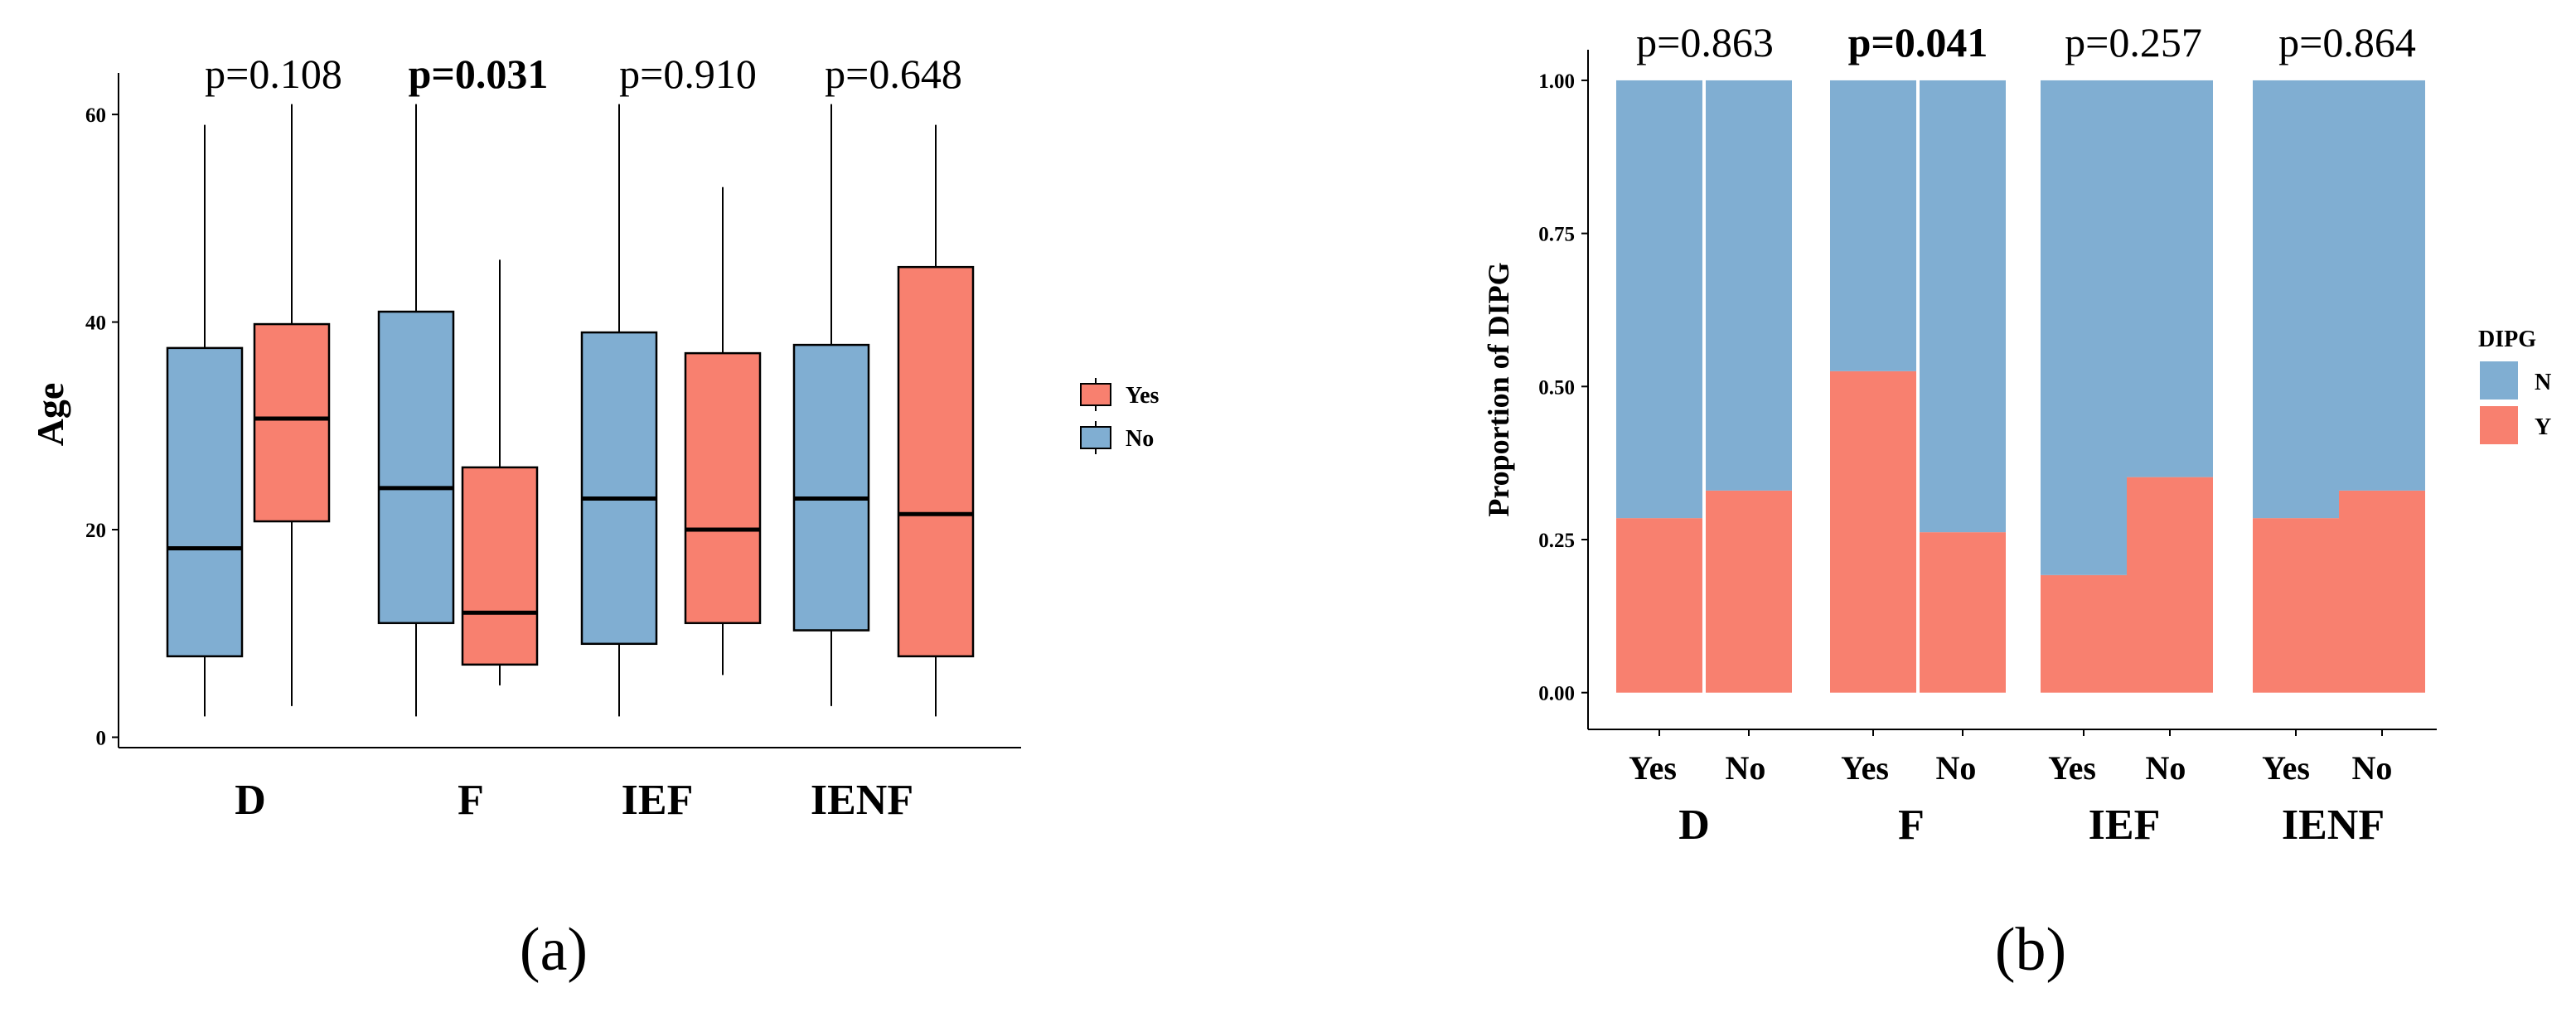 The height and width of the screenshot is (1017, 2576). I want to click on bar-ienf-yes-y, so click(2296, 605).